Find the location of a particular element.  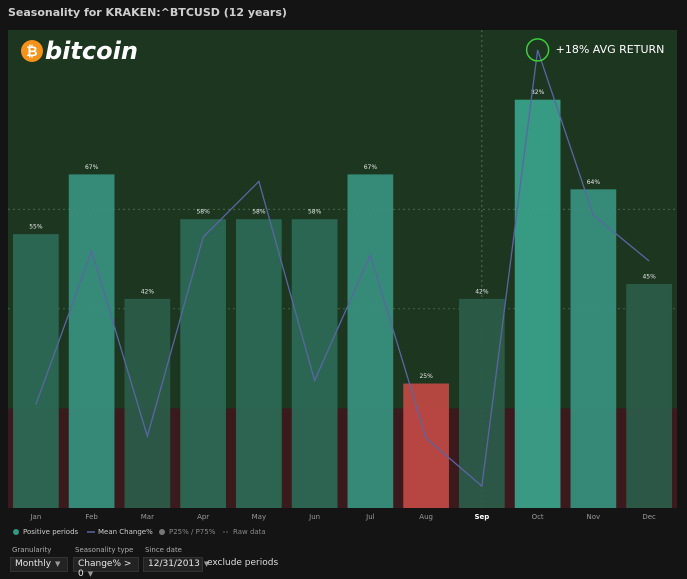

control-label: Since date is located at coordinates (163, 550).